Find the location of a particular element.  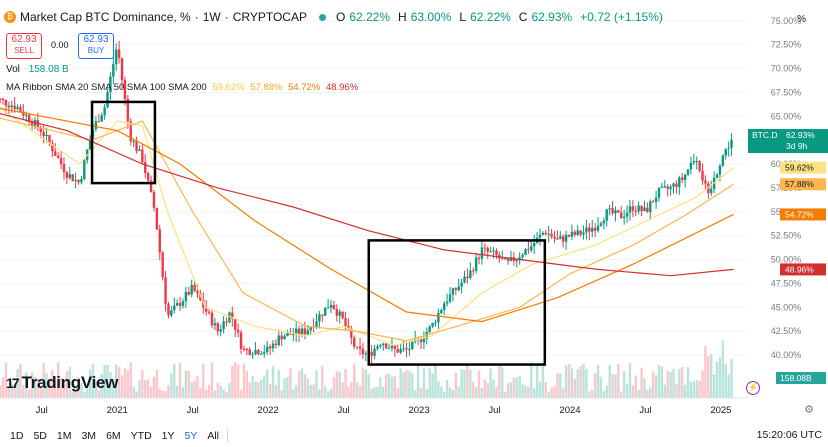

range-6m: 6M is located at coordinates (113, 435).